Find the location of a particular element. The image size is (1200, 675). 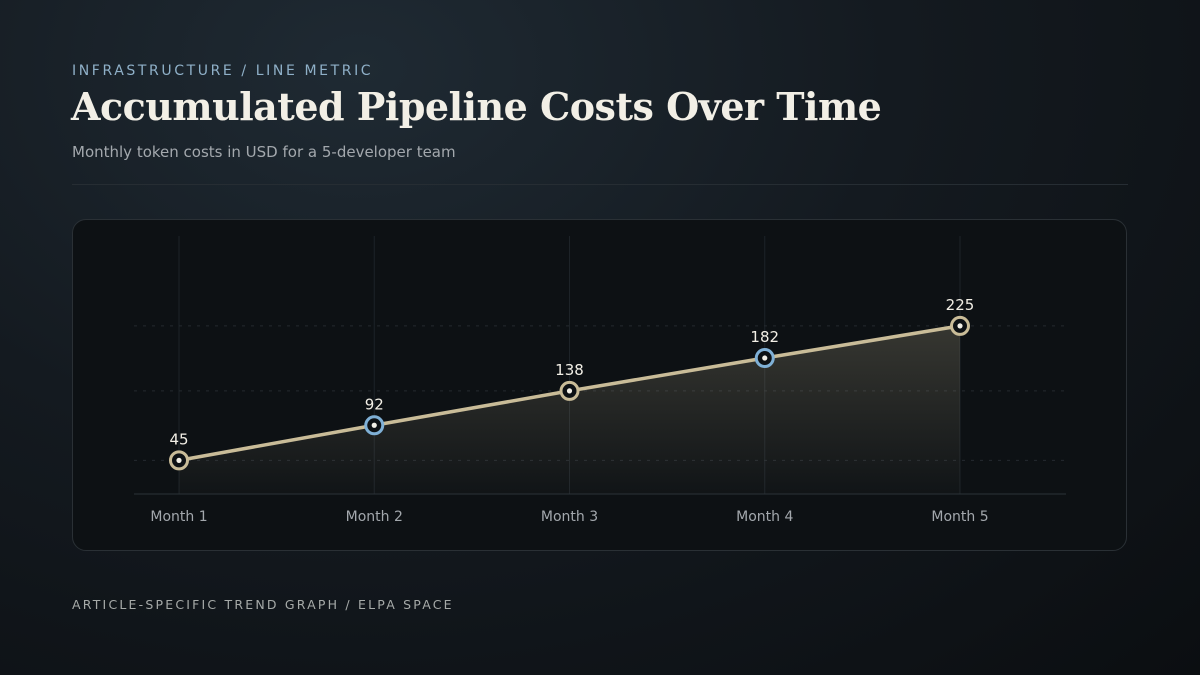

eyebrow-label: INFRASTRUCTURE / LINE METRIC is located at coordinates (223, 71).